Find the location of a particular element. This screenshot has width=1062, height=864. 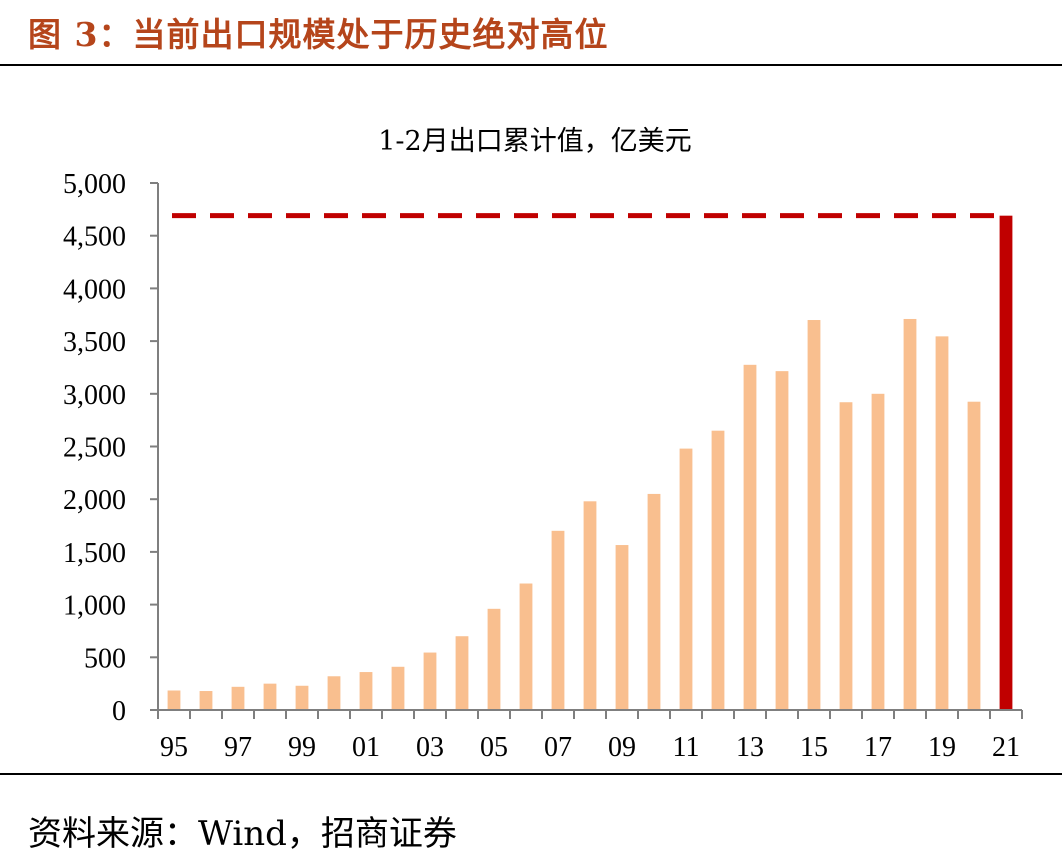

figure-title: 图 3：当前出口规模处于历史绝对高位 is located at coordinates (318, 34).